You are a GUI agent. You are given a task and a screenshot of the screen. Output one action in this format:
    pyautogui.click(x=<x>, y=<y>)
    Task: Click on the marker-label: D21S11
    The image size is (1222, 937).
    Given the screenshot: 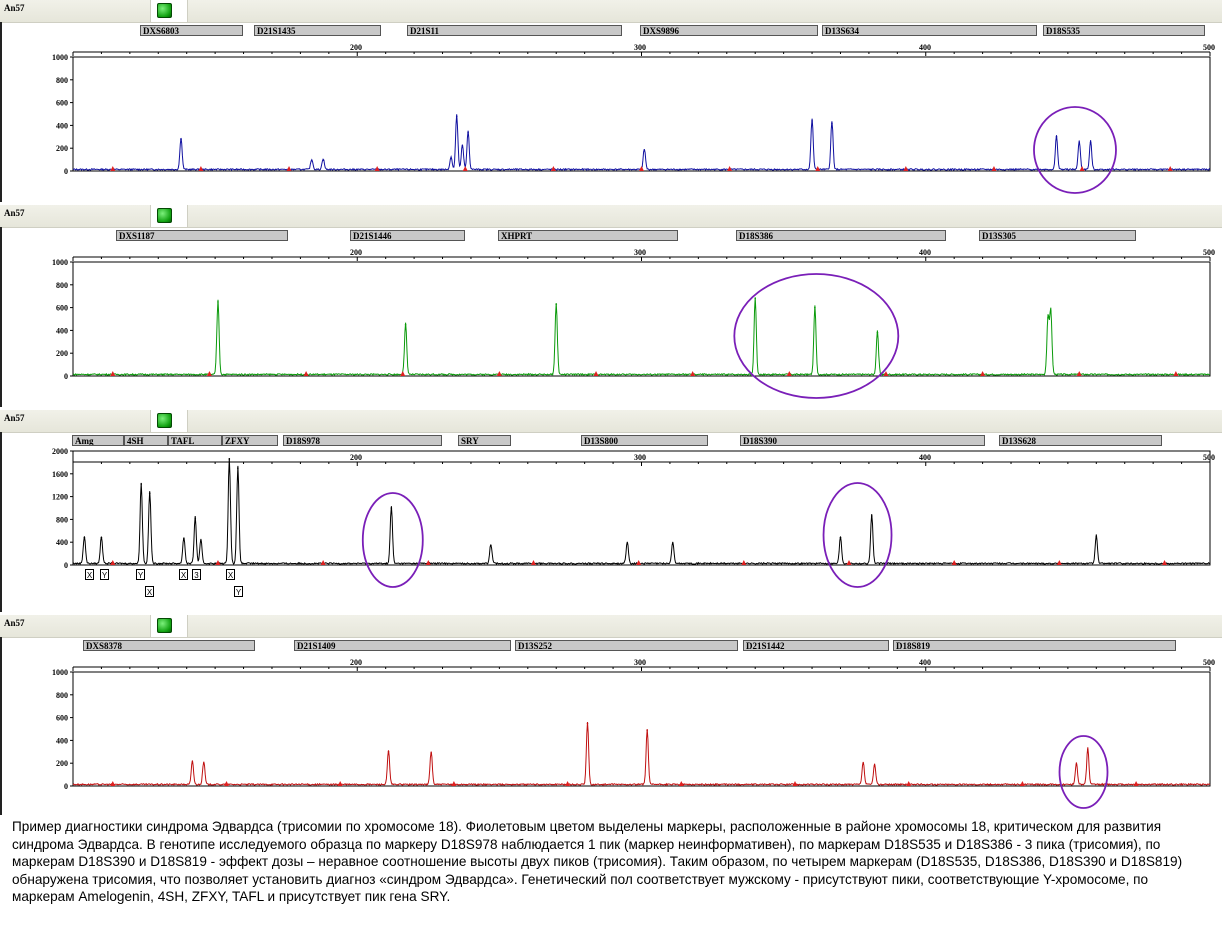 What is the action you would take?
    pyautogui.click(x=514, y=30)
    